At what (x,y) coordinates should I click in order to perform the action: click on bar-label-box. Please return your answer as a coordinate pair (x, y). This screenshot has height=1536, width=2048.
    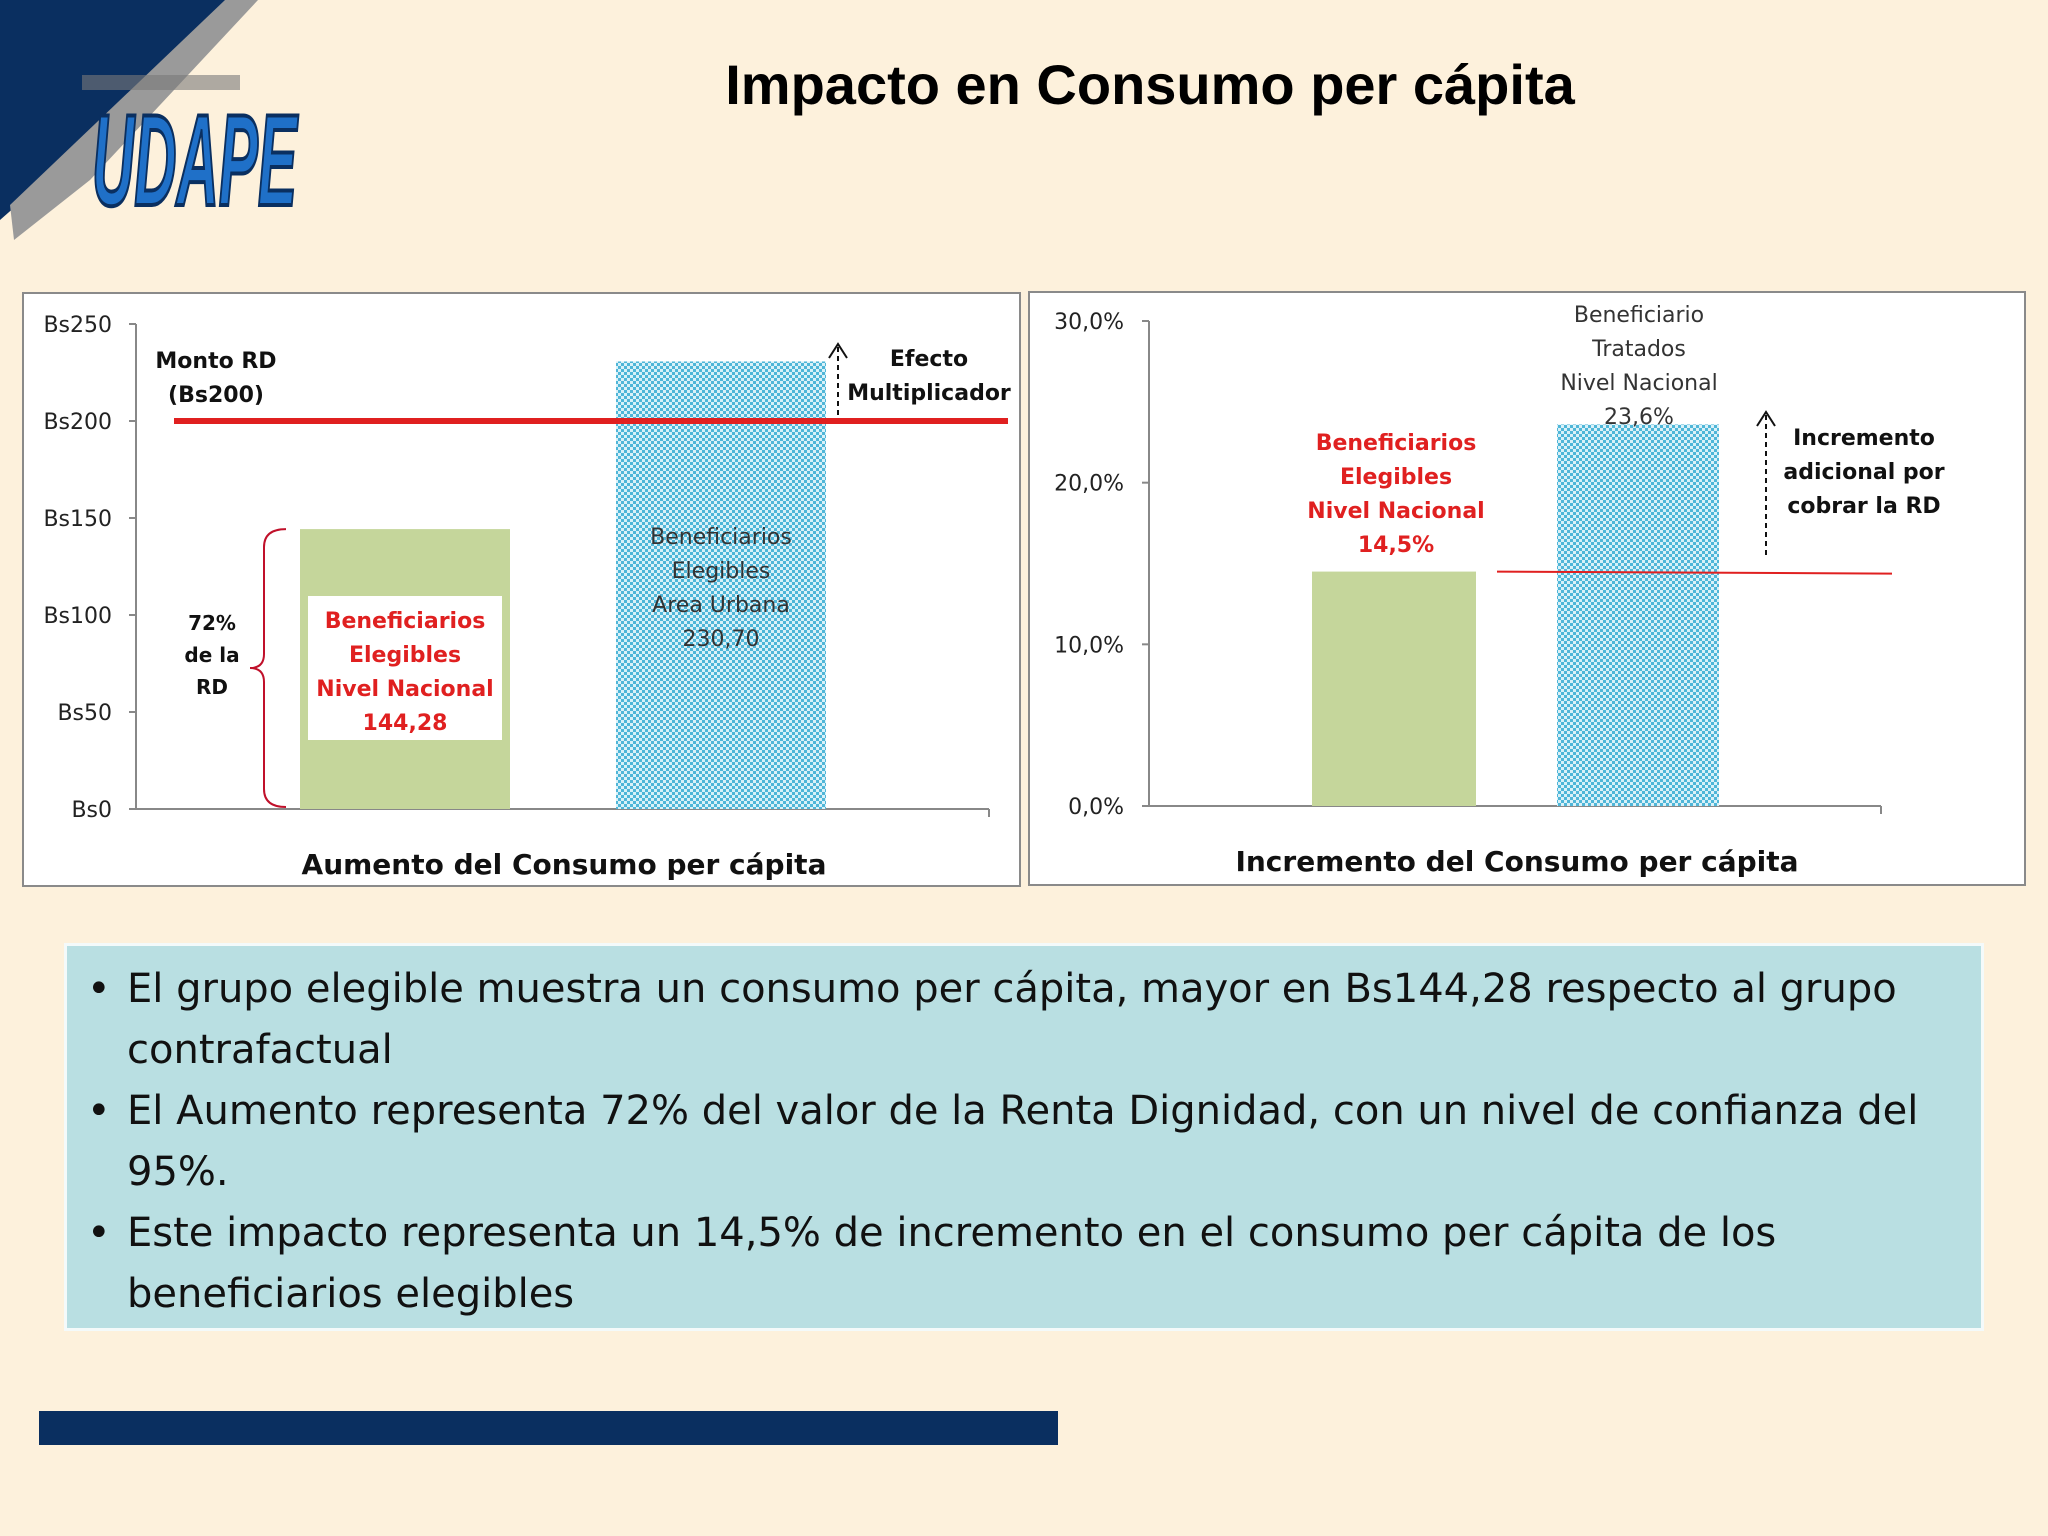
    Looking at the image, I should click on (405, 668).